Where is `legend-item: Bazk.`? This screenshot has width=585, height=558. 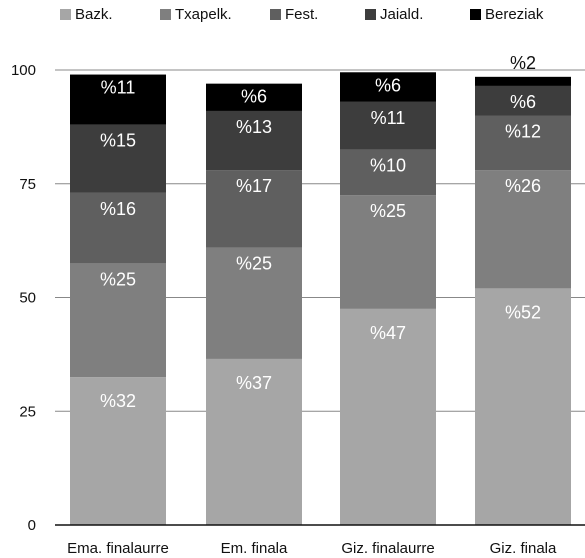
legend-item: Bazk. is located at coordinates (86, 14).